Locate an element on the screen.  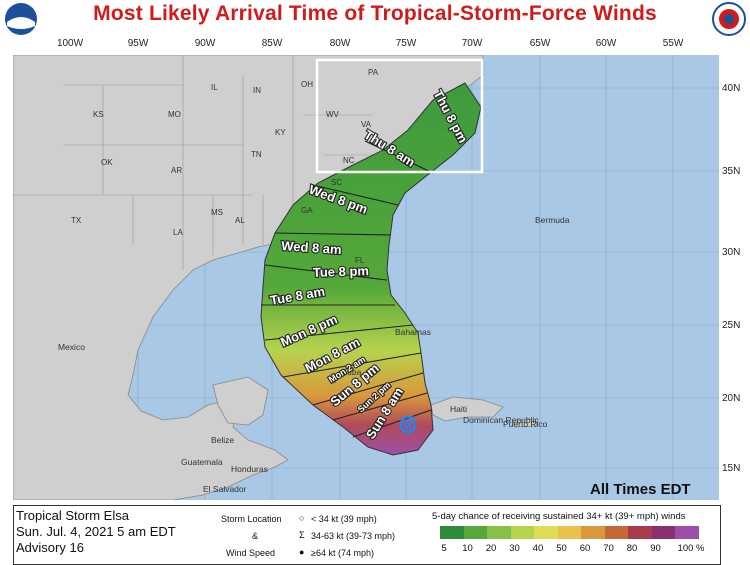
state-label: FL is located at coordinates (360, 260).